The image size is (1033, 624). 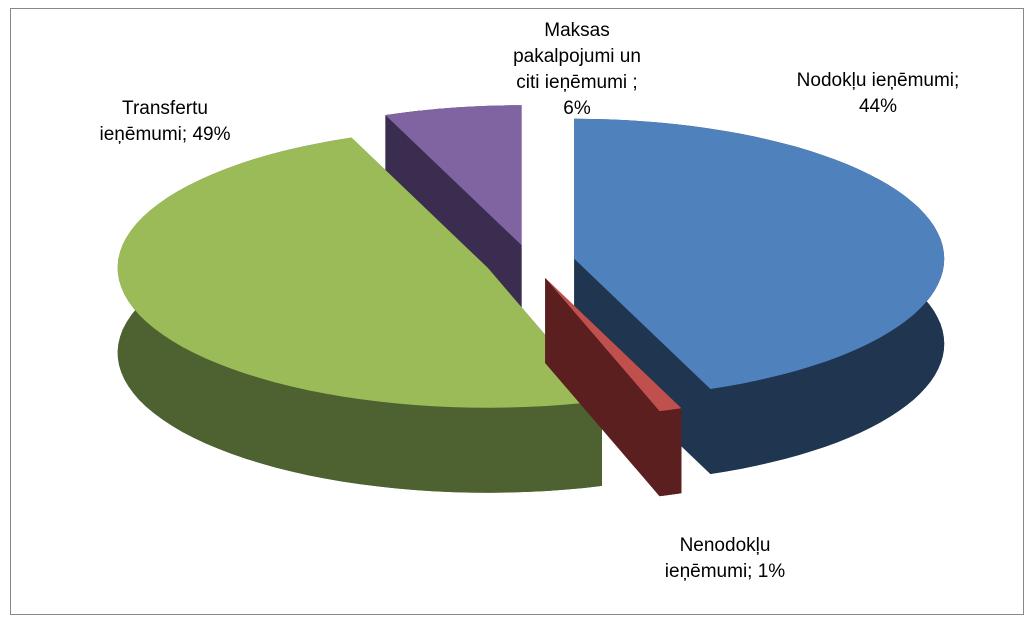 What do you see at coordinates (577, 69) in the screenshot?
I see `data-label: Maksas pakalpojumi un citi ieņēmumi ; 6%` at bounding box center [577, 69].